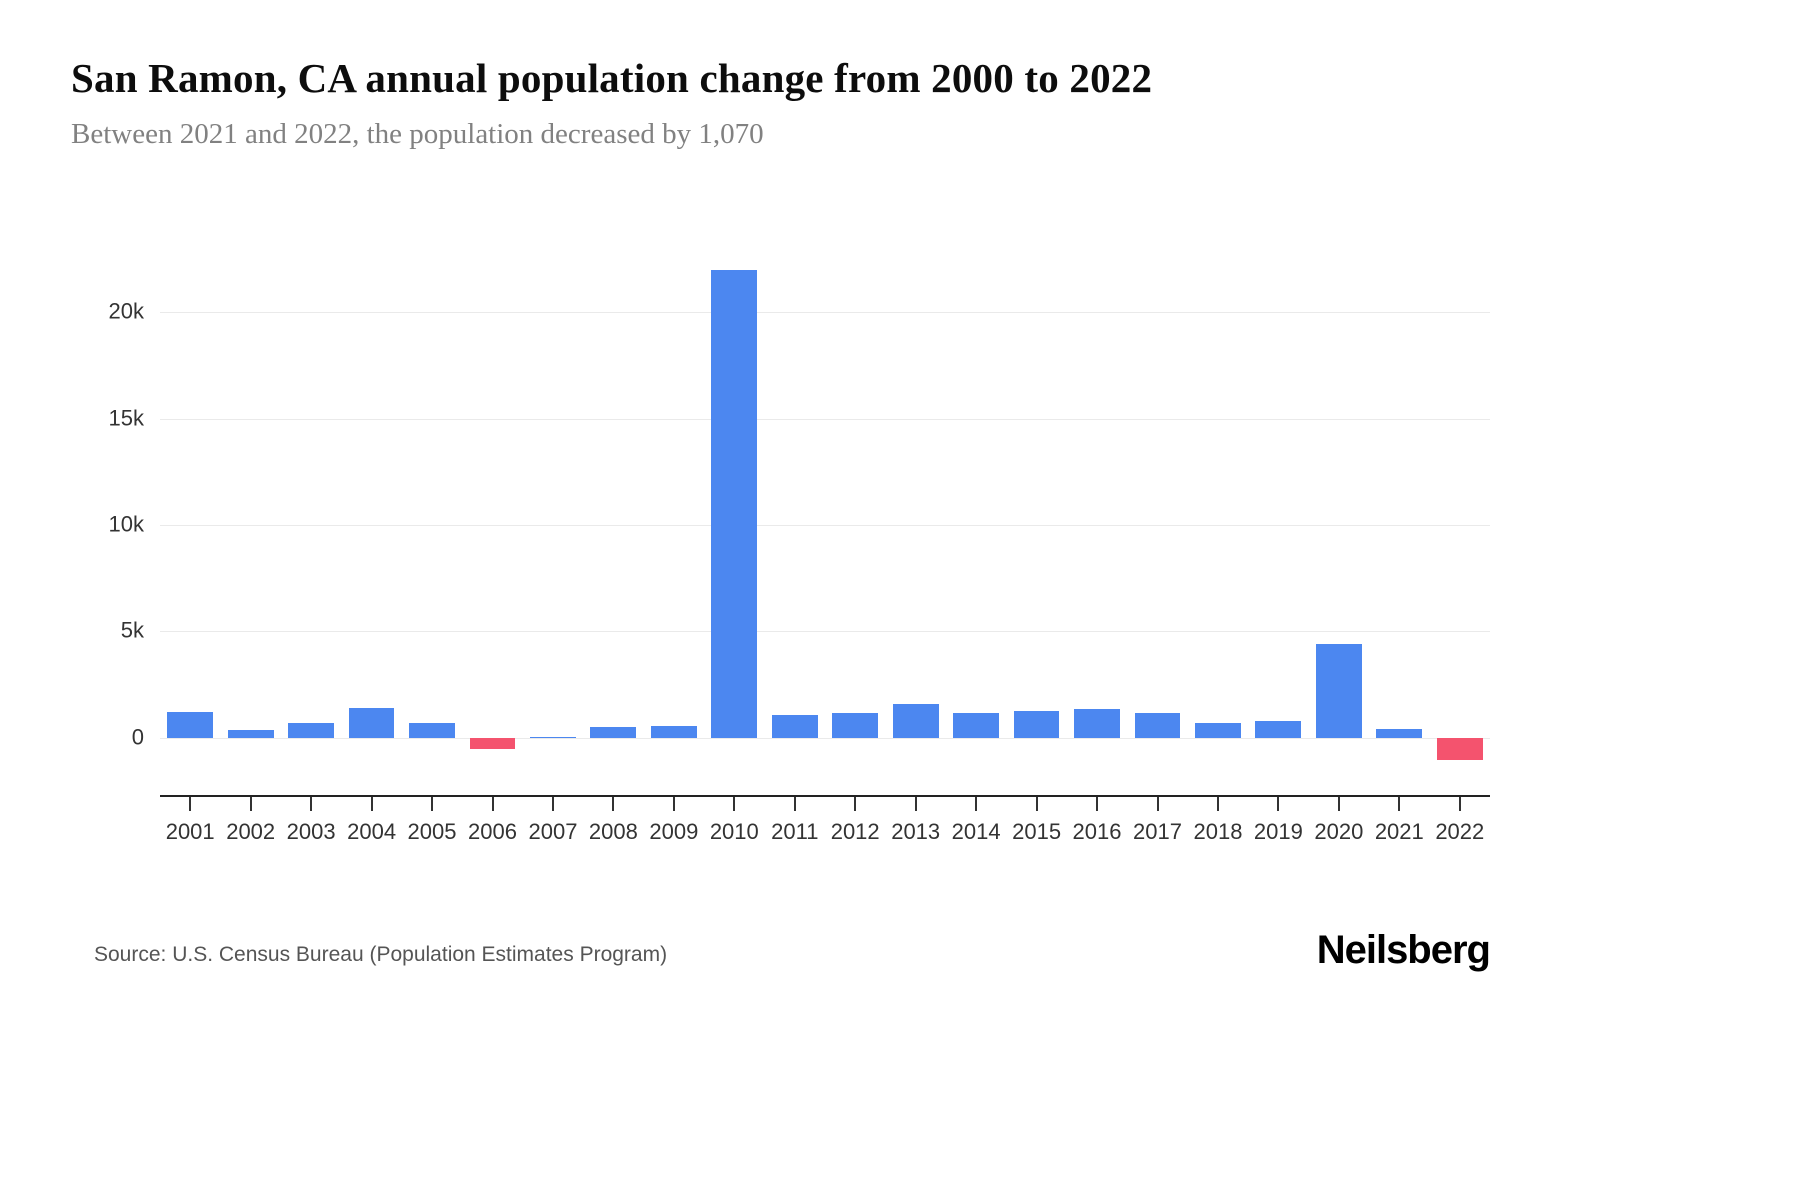  What do you see at coordinates (126, 311) in the screenshot?
I see `y-axis-tick-label: 20k` at bounding box center [126, 311].